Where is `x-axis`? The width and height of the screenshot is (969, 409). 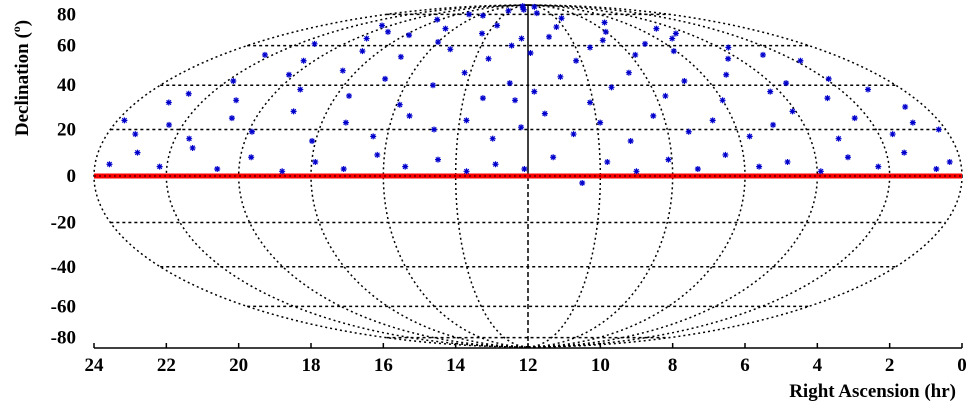 x-axis is located at coordinates (528, 346).